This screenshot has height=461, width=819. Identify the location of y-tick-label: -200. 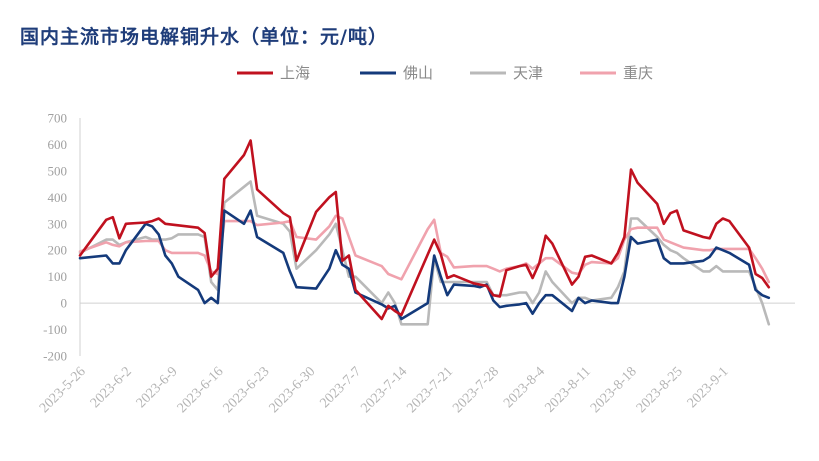
(55, 356).